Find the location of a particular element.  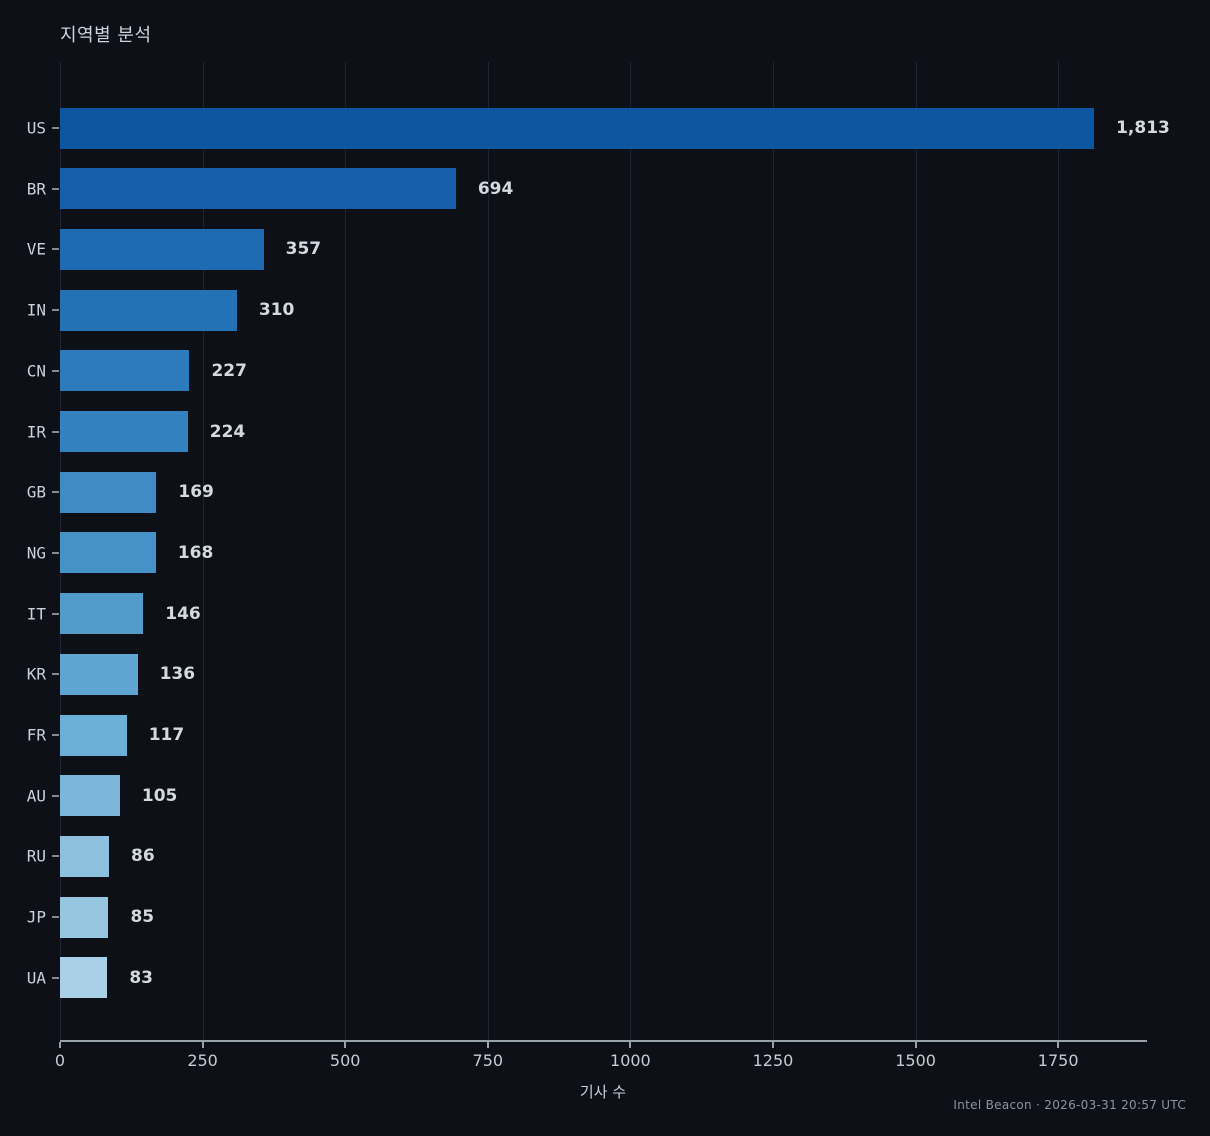

x-tick-label-250: 250 is located at coordinates (202, 1060).